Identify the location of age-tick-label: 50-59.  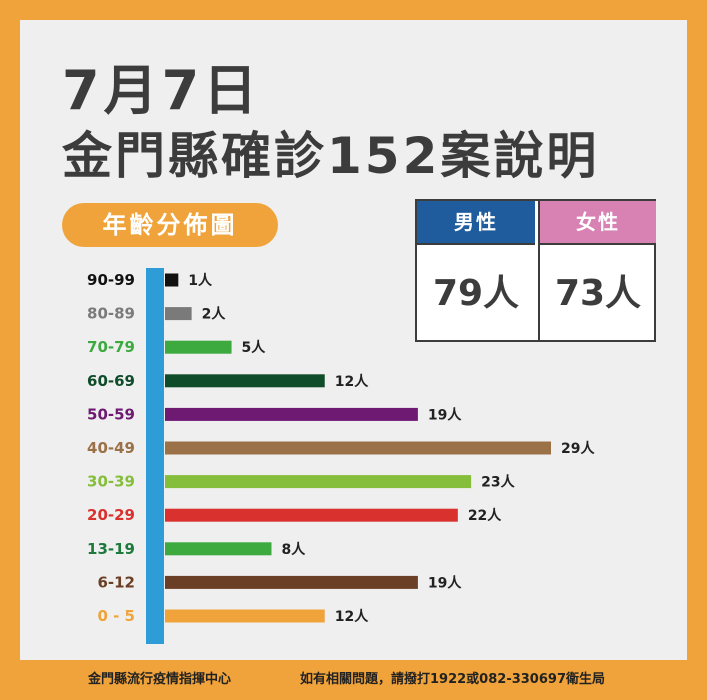
(111, 414).